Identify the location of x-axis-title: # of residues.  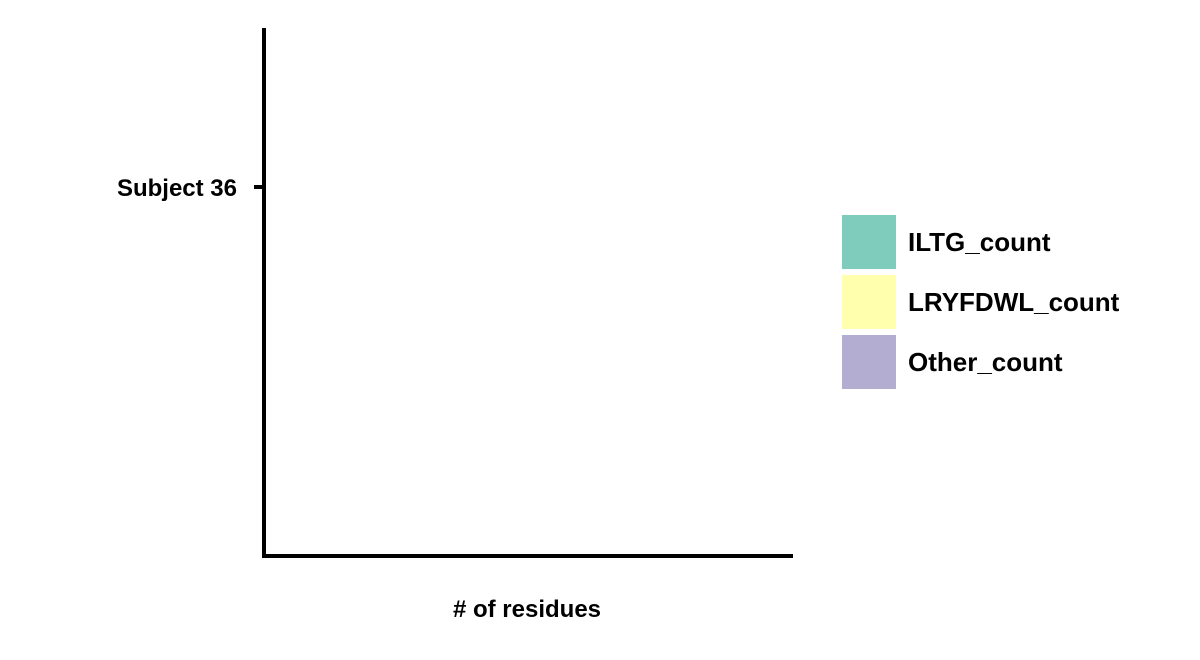
(527, 609).